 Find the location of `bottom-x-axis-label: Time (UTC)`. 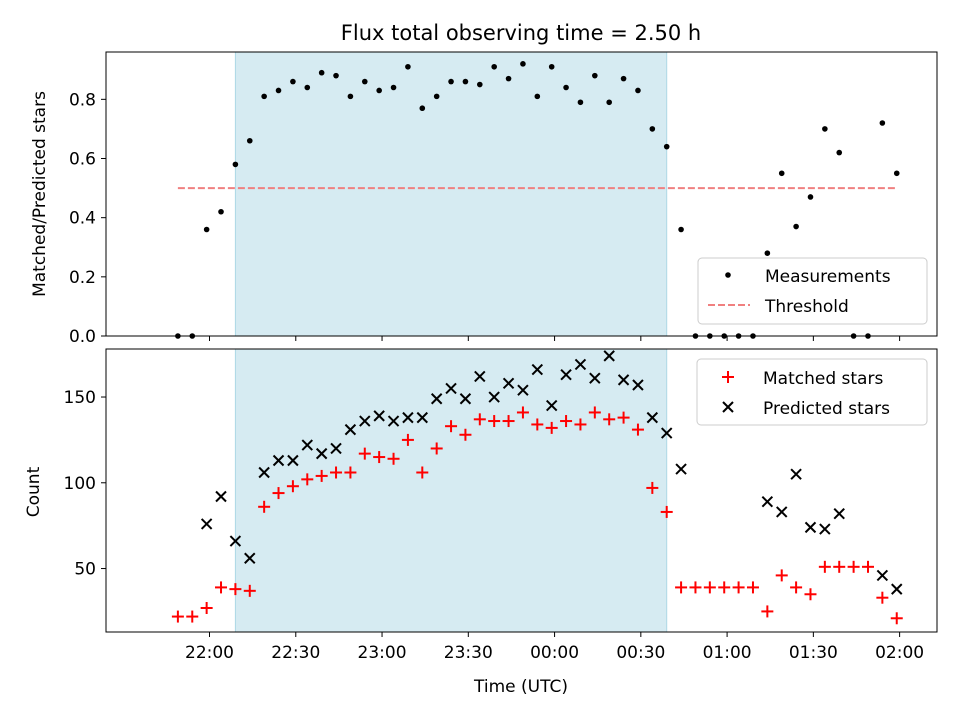

bottom-x-axis-label: Time (UTC) is located at coordinates (520, 687).